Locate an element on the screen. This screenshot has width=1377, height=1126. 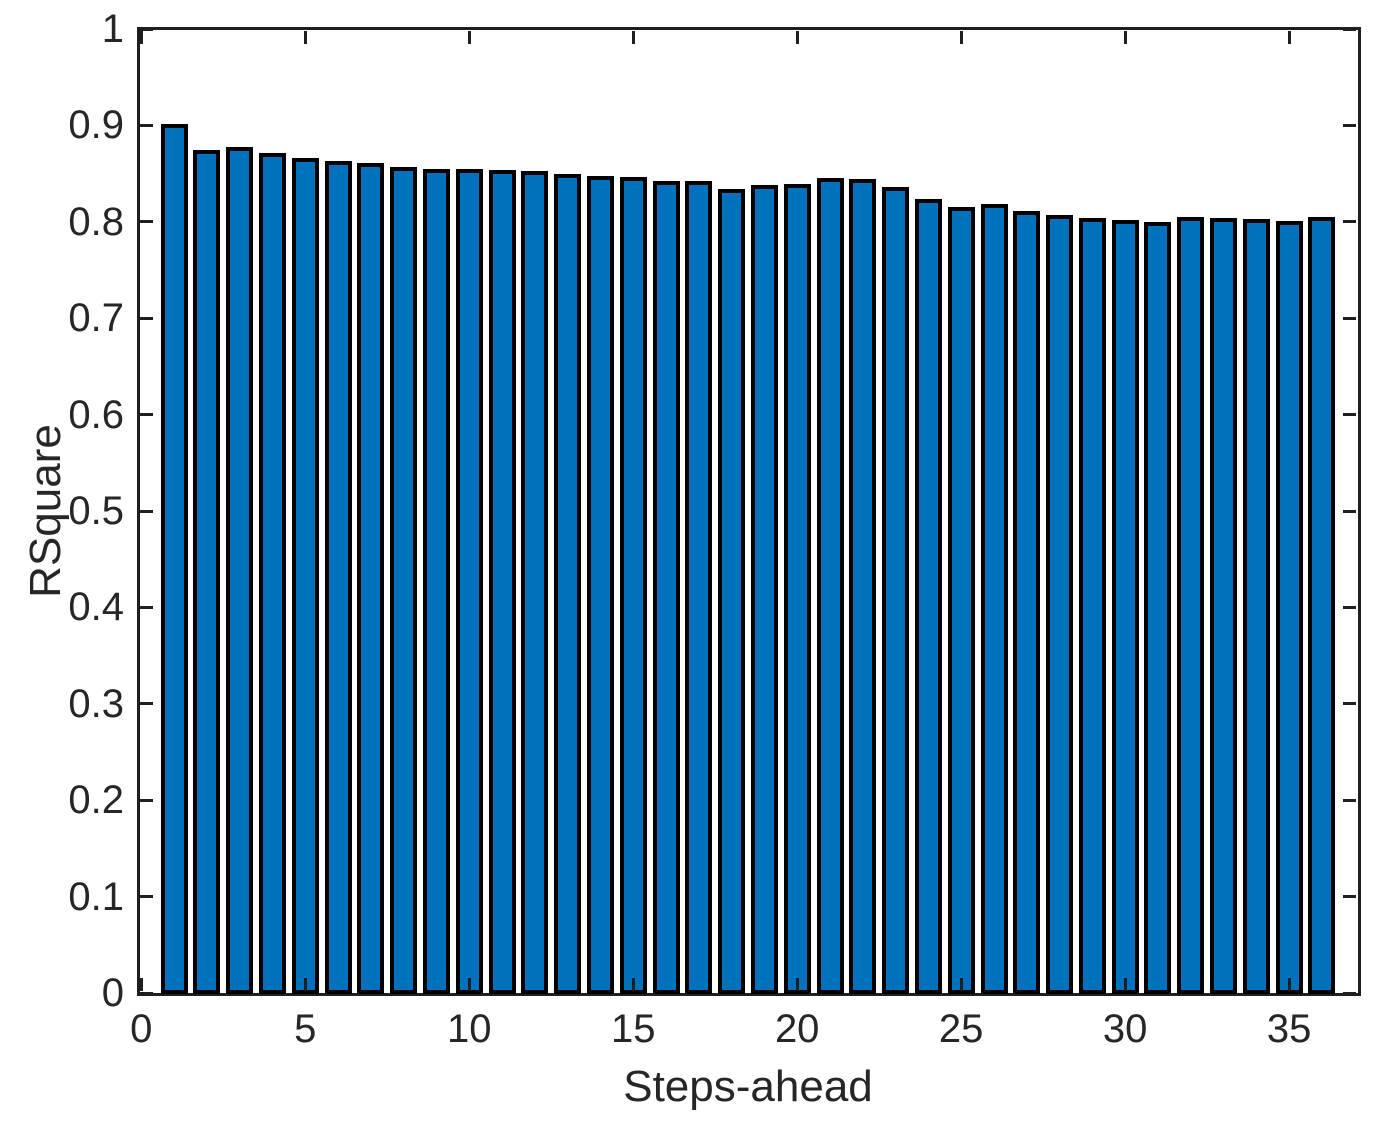
y-tick-label: 0.7 is located at coordinates (96, 318).